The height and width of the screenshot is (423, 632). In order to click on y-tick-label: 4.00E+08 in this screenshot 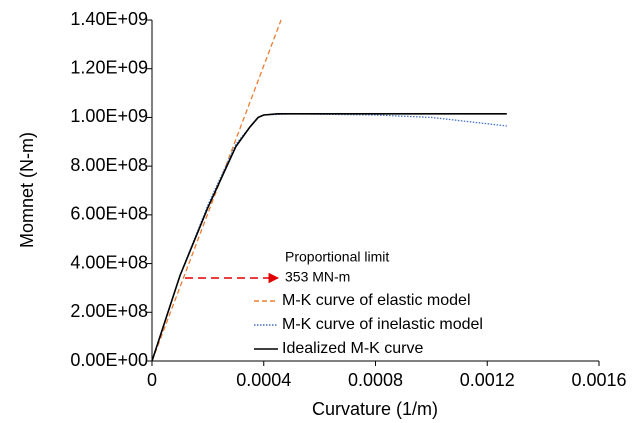, I will do `click(109, 262)`.